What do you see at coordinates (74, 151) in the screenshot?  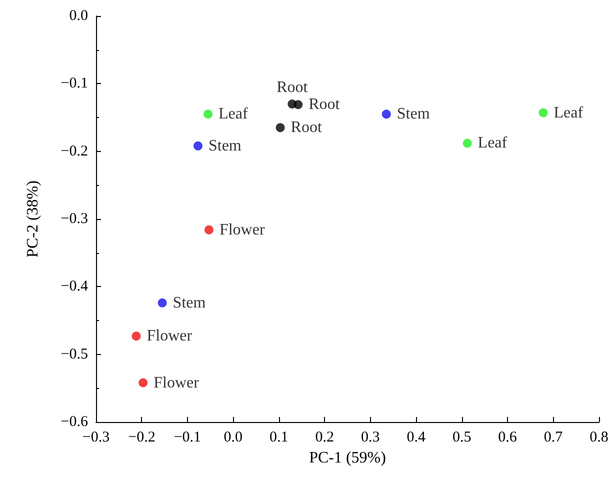 I see `y-tick-label: −0.2` at bounding box center [74, 151].